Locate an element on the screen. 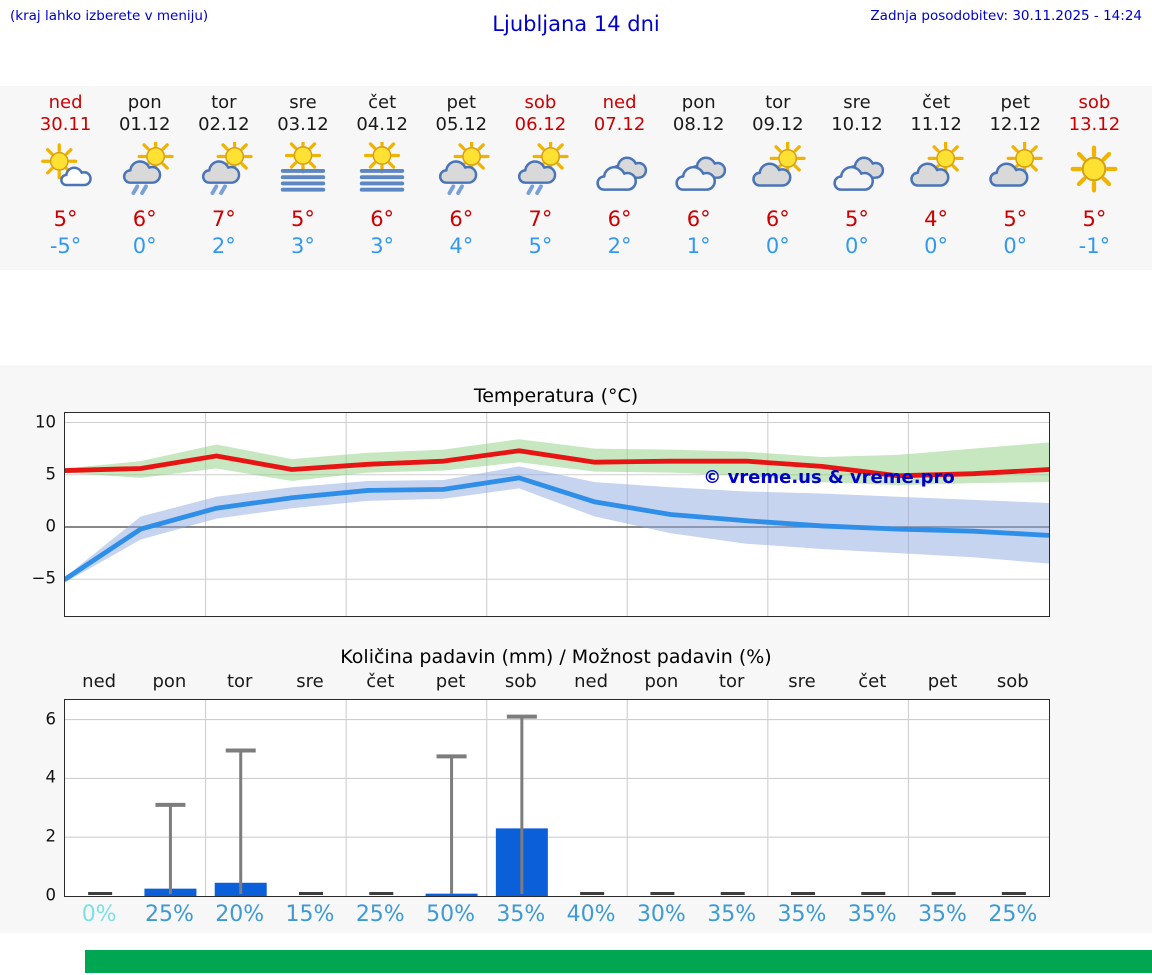 The image size is (1152, 975). day-date: 08.12 is located at coordinates (698, 124).